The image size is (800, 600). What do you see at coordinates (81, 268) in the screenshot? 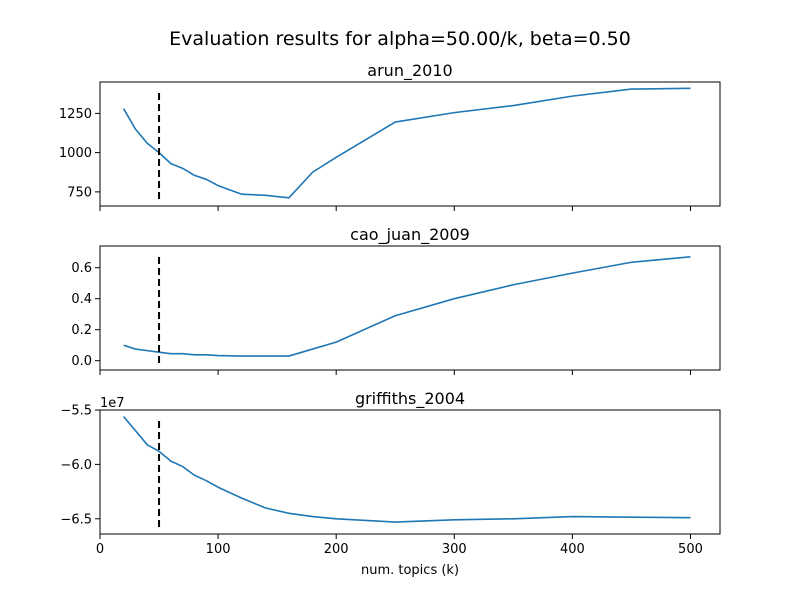
I see `y-tick-label: 0.6` at bounding box center [81, 268].